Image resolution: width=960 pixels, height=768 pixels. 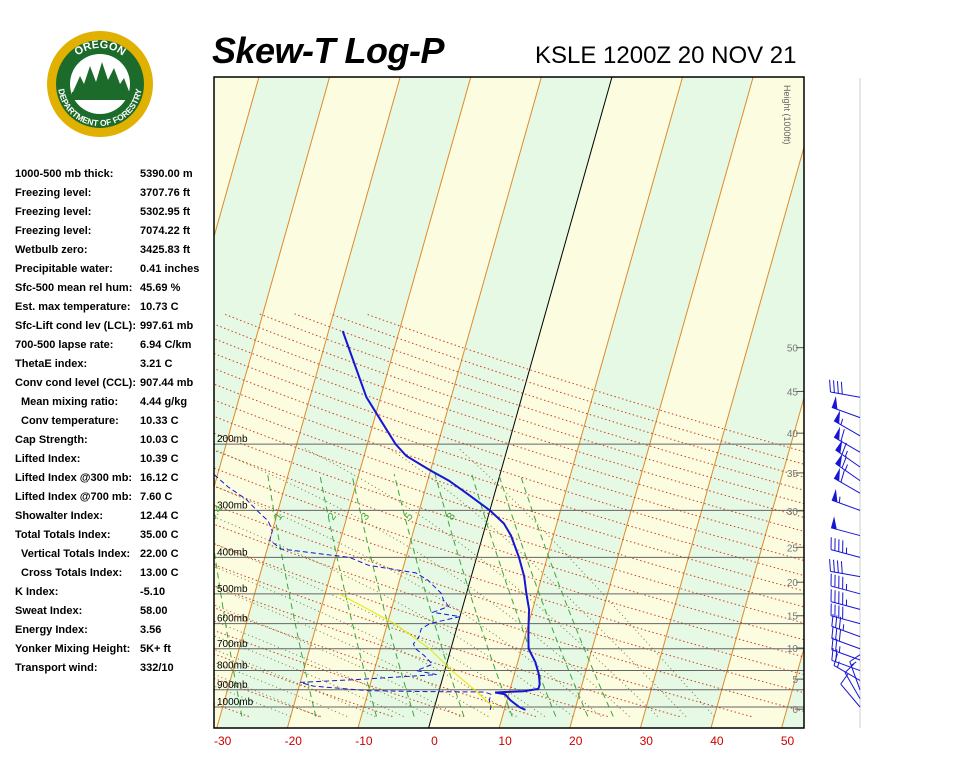 What do you see at coordinates (159, 554) in the screenshot?
I see `stat-value: 22.00 C` at bounding box center [159, 554].